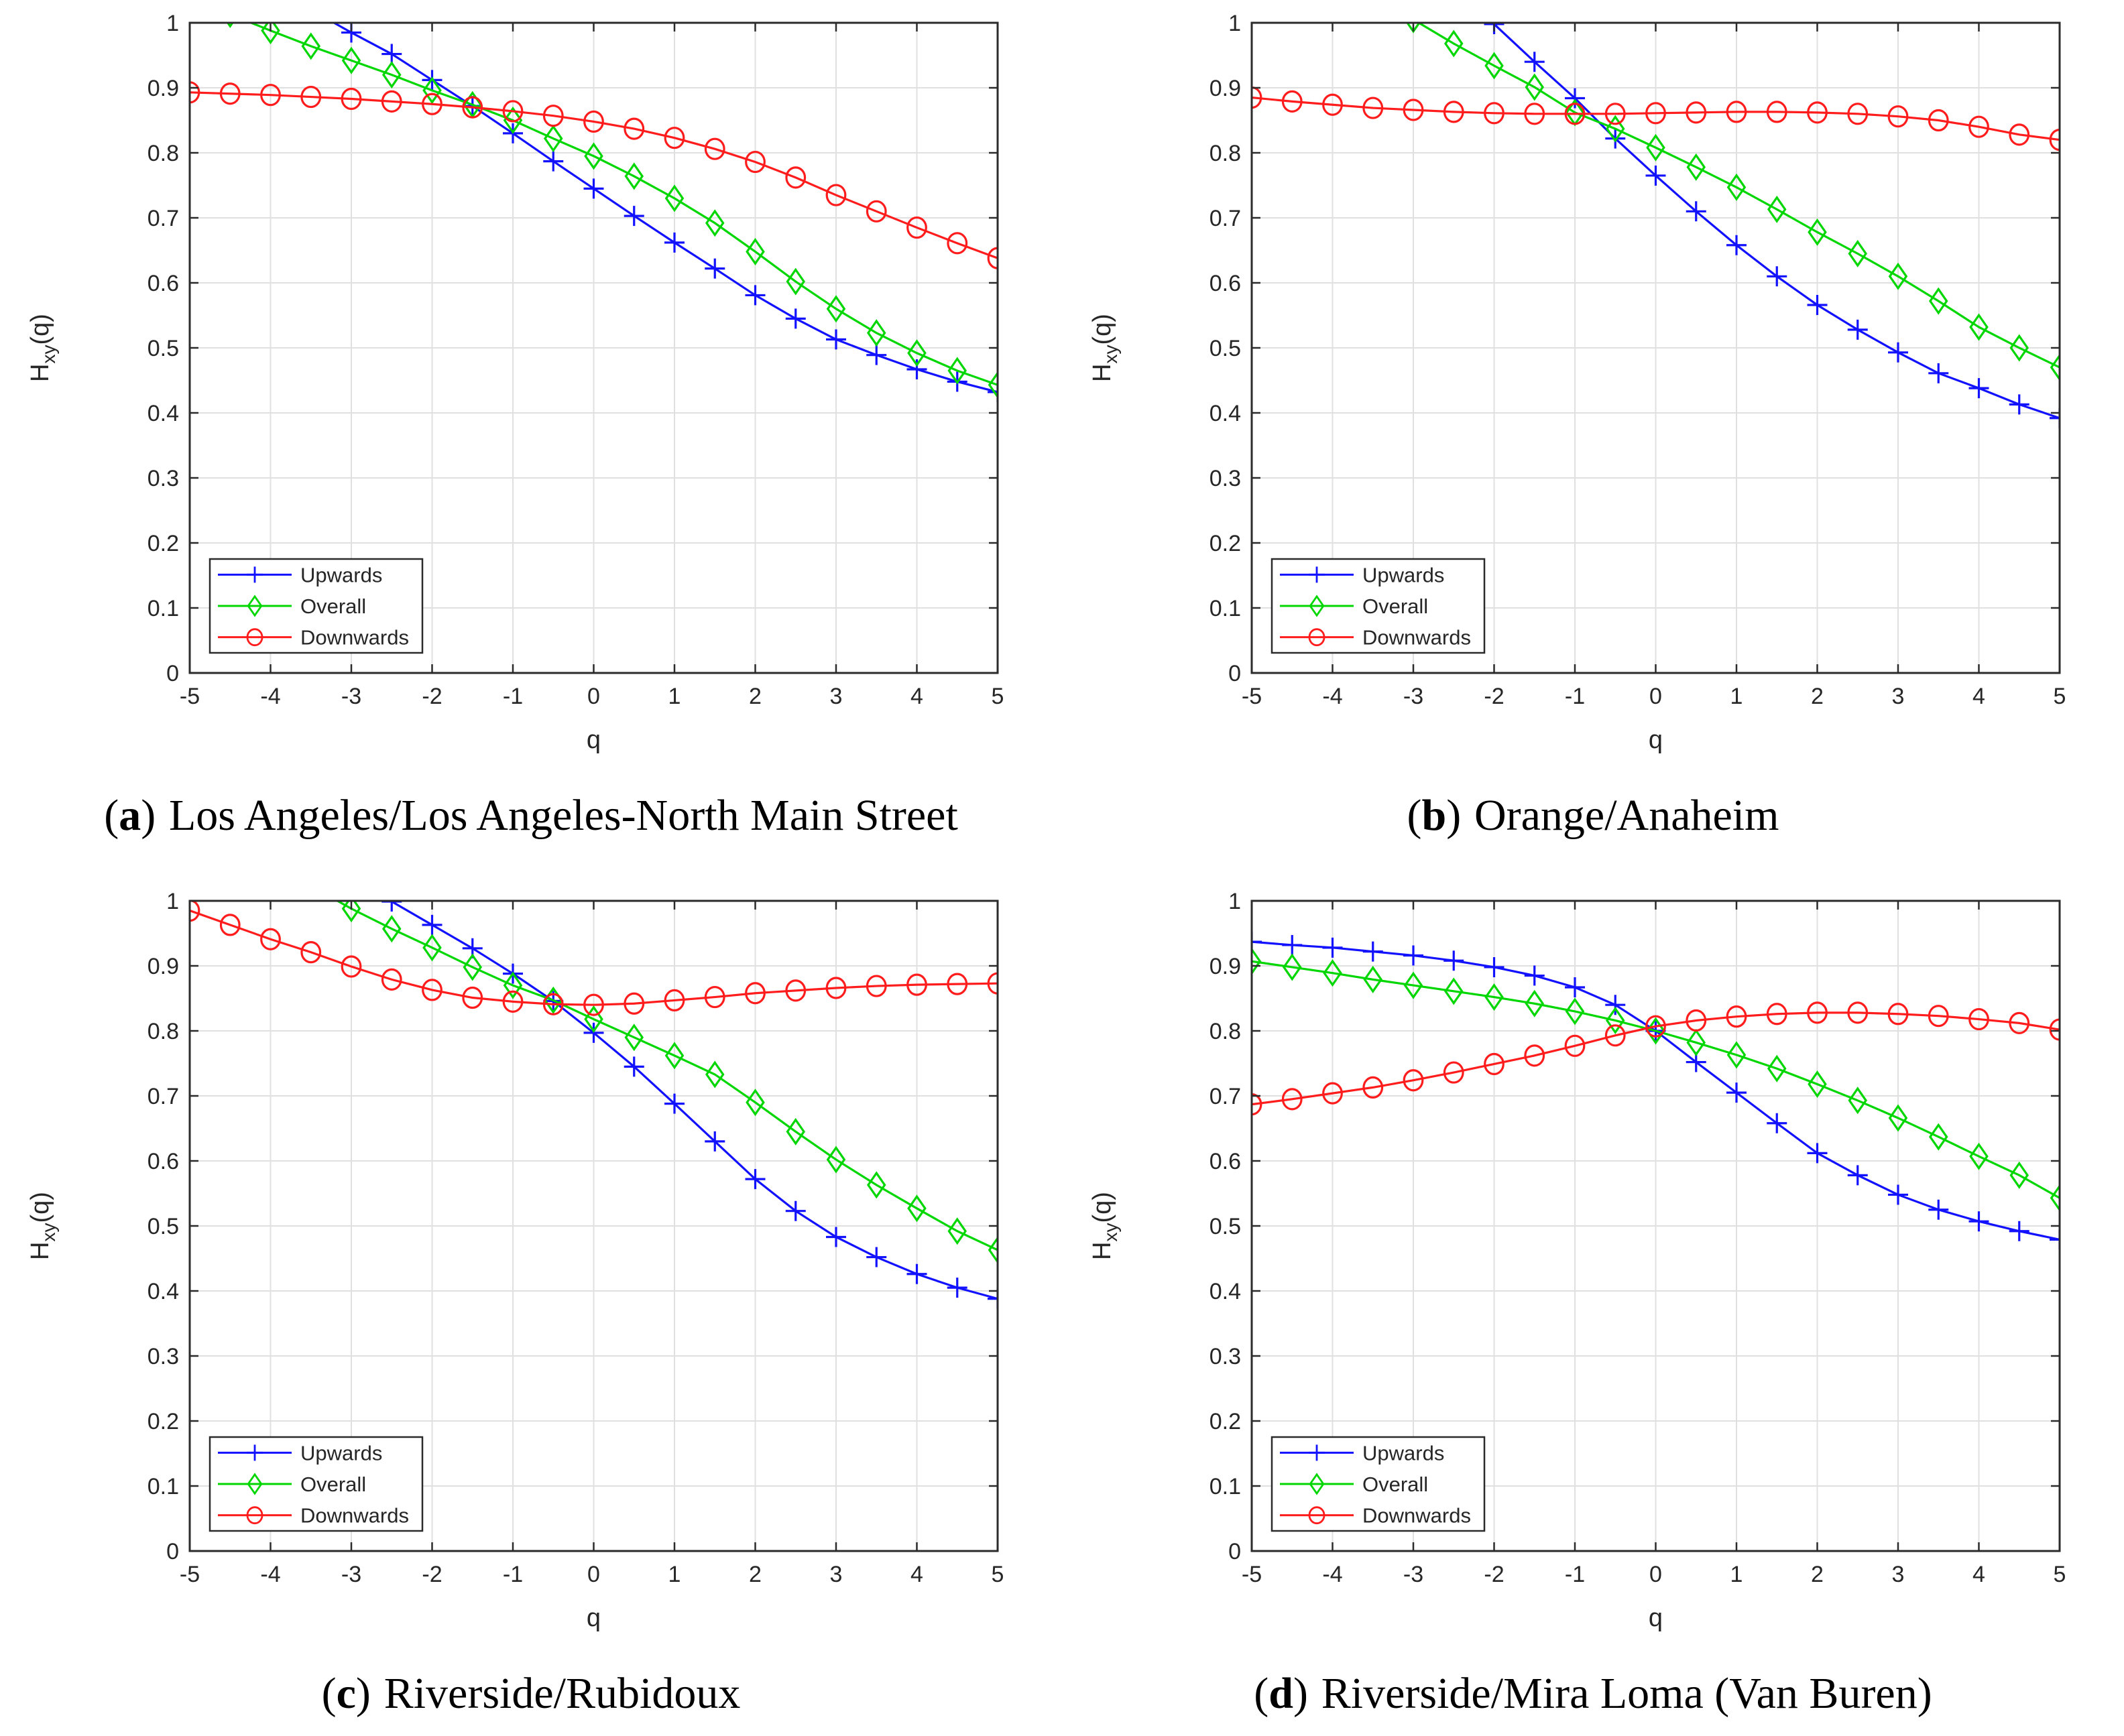  I want to click on axes-c, so click(593, 1226).